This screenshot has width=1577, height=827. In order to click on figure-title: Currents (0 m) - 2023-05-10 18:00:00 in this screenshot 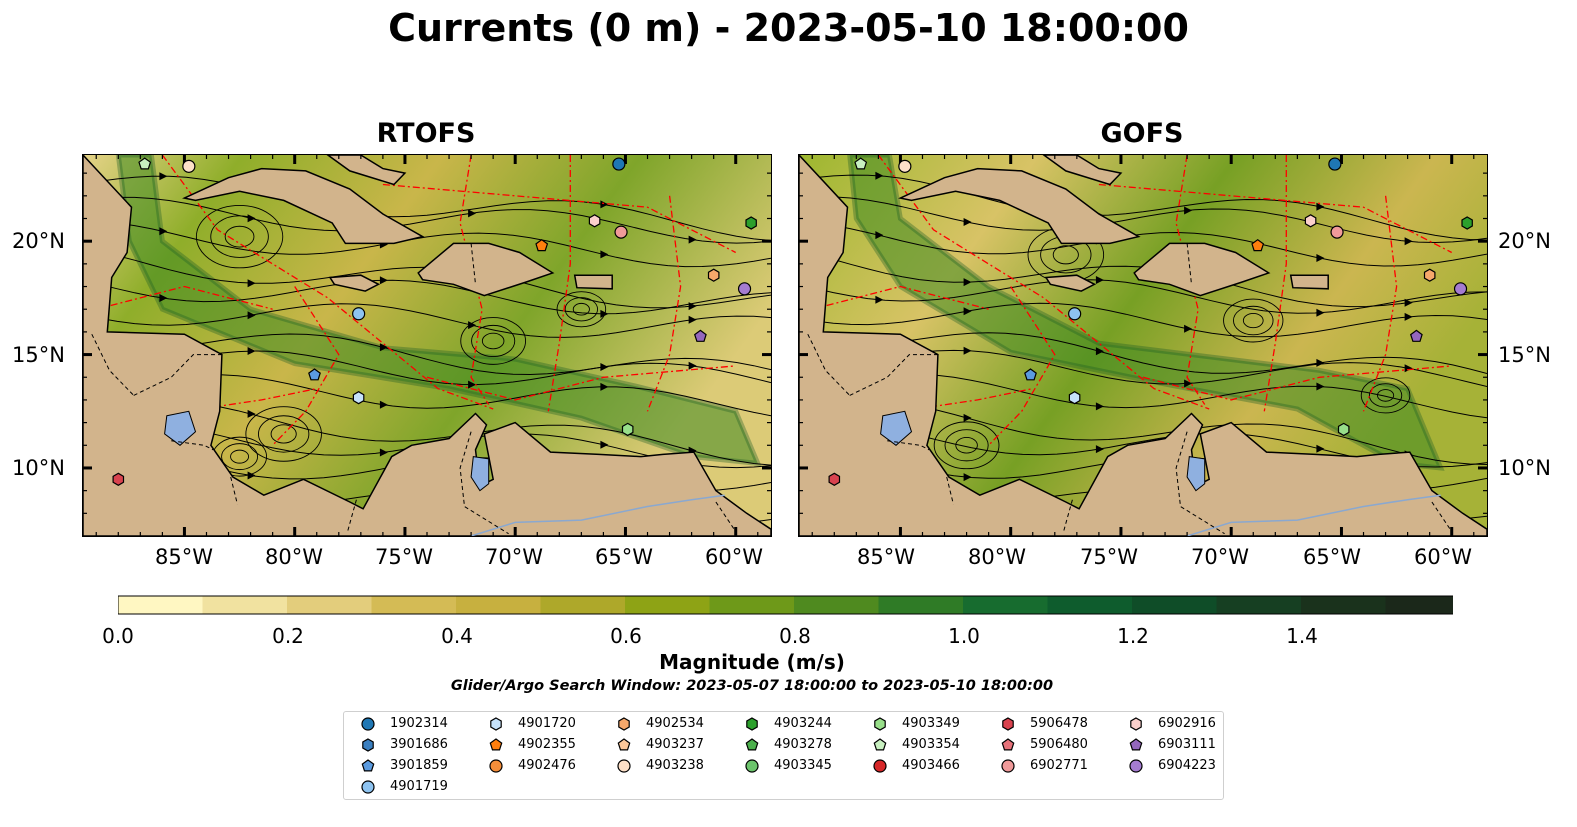, I will do `click(788, 28)`.